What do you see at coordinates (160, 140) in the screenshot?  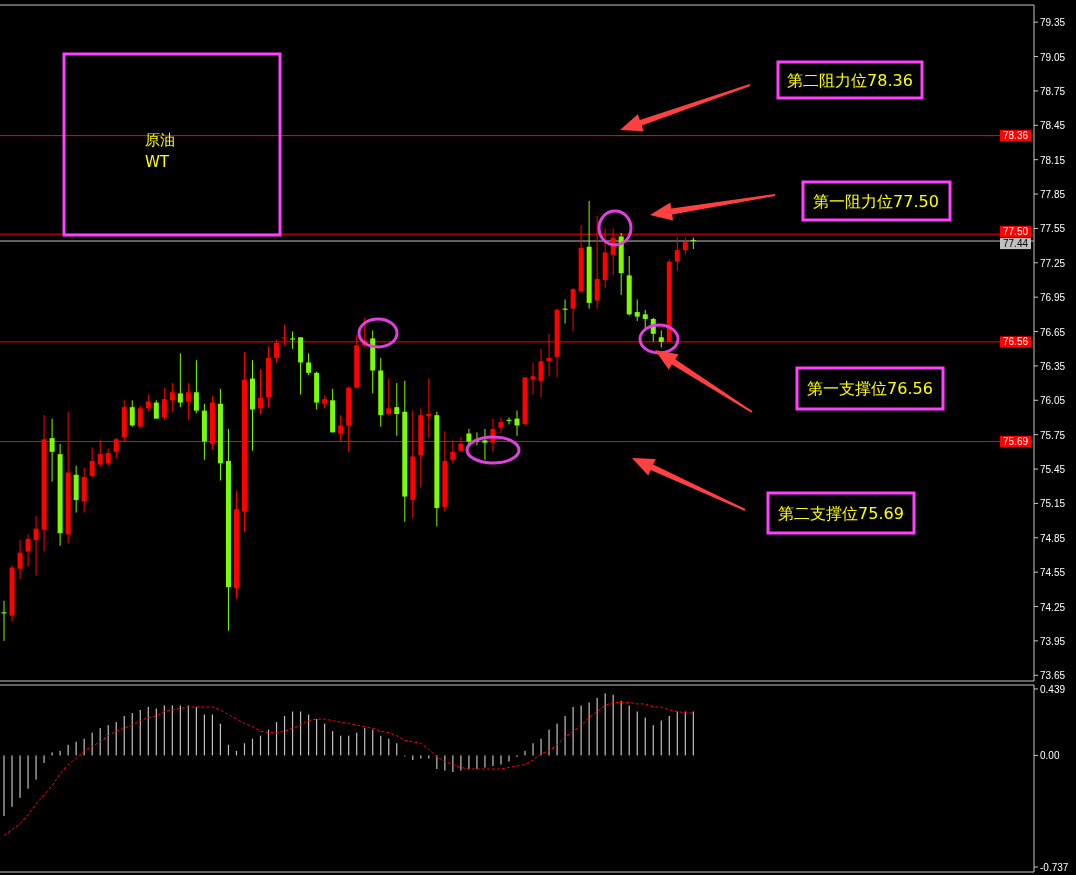 I see `annotation: 原油` at bounding box center [160, 140].